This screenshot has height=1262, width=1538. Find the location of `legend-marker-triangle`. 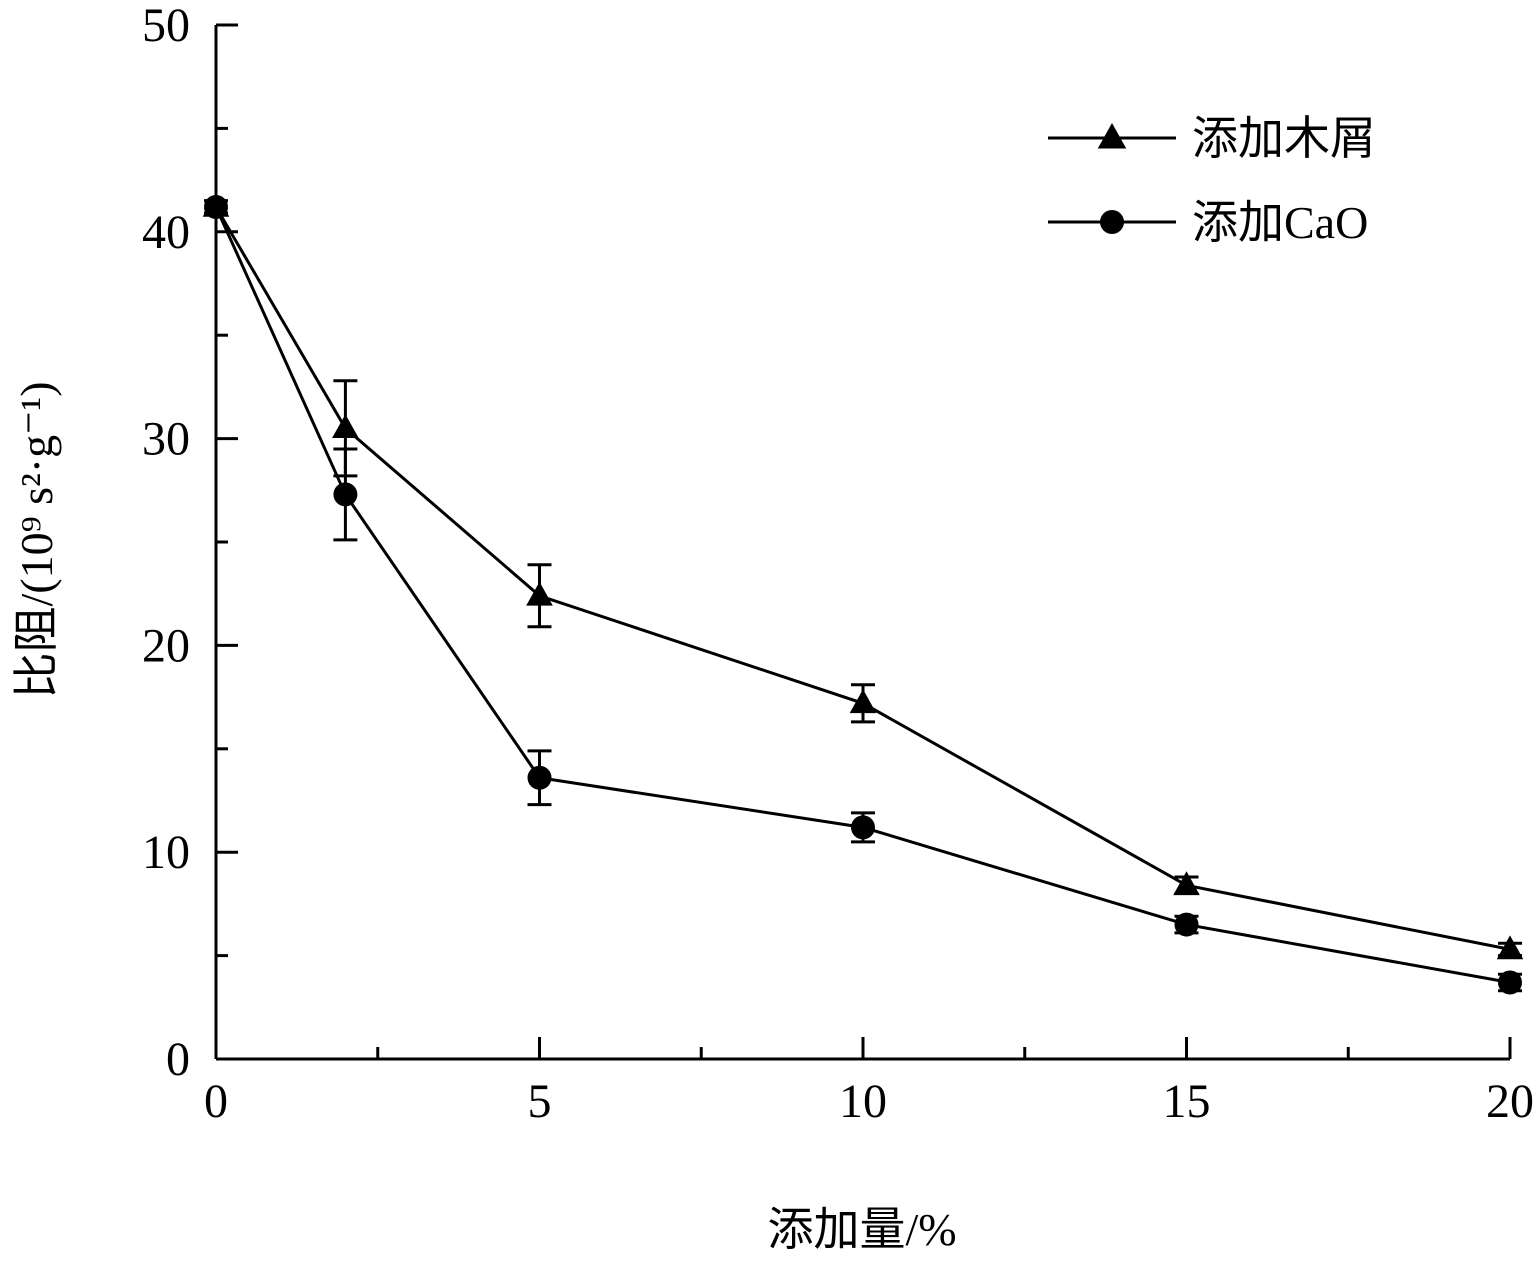

legend-marker-triangle is located at coordinates (1112, 136).